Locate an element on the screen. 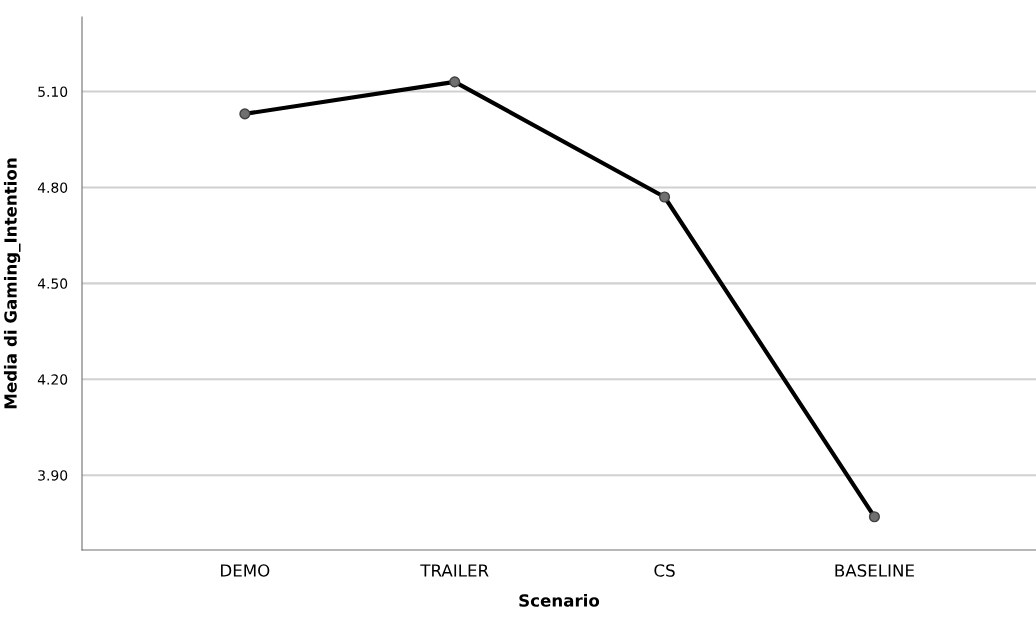 This screenshot has height=621, width=1036. y-axis-title: Media di Gaming_Intention is located at coordinates (12, 283).